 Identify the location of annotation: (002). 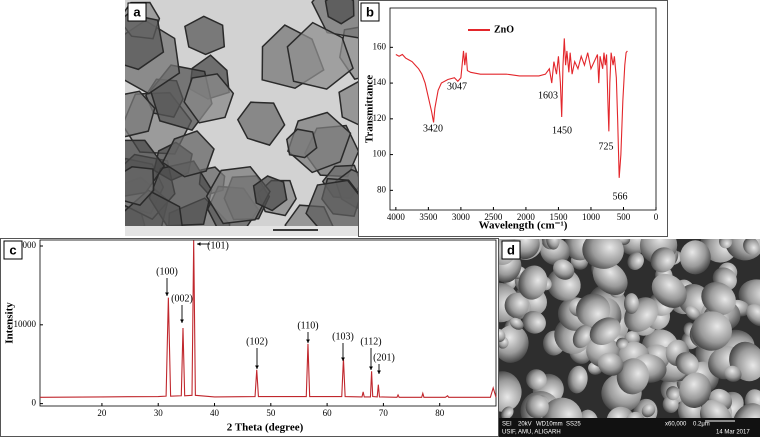
(182, 298).